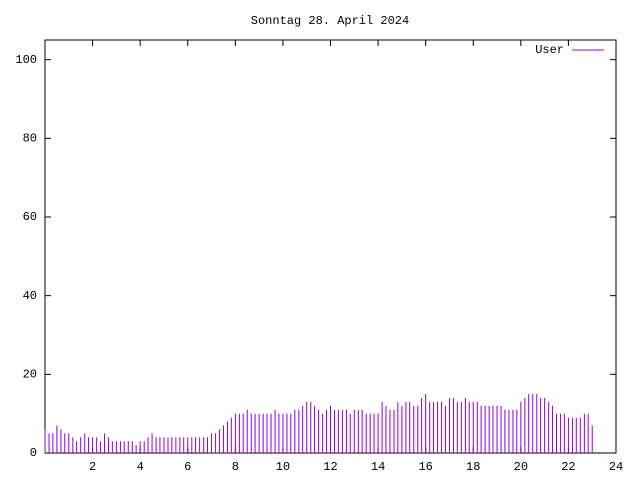  I want to click on x-tick-label: 14, so click(378, 467).